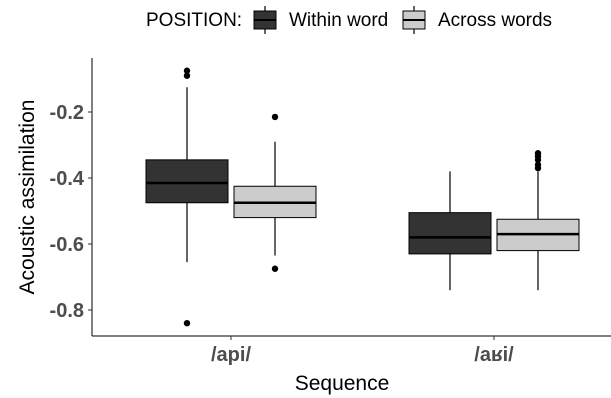 This screenshot has width=611, height=398. I want to click on y-tick-label: -0.8, so click(67, 311).